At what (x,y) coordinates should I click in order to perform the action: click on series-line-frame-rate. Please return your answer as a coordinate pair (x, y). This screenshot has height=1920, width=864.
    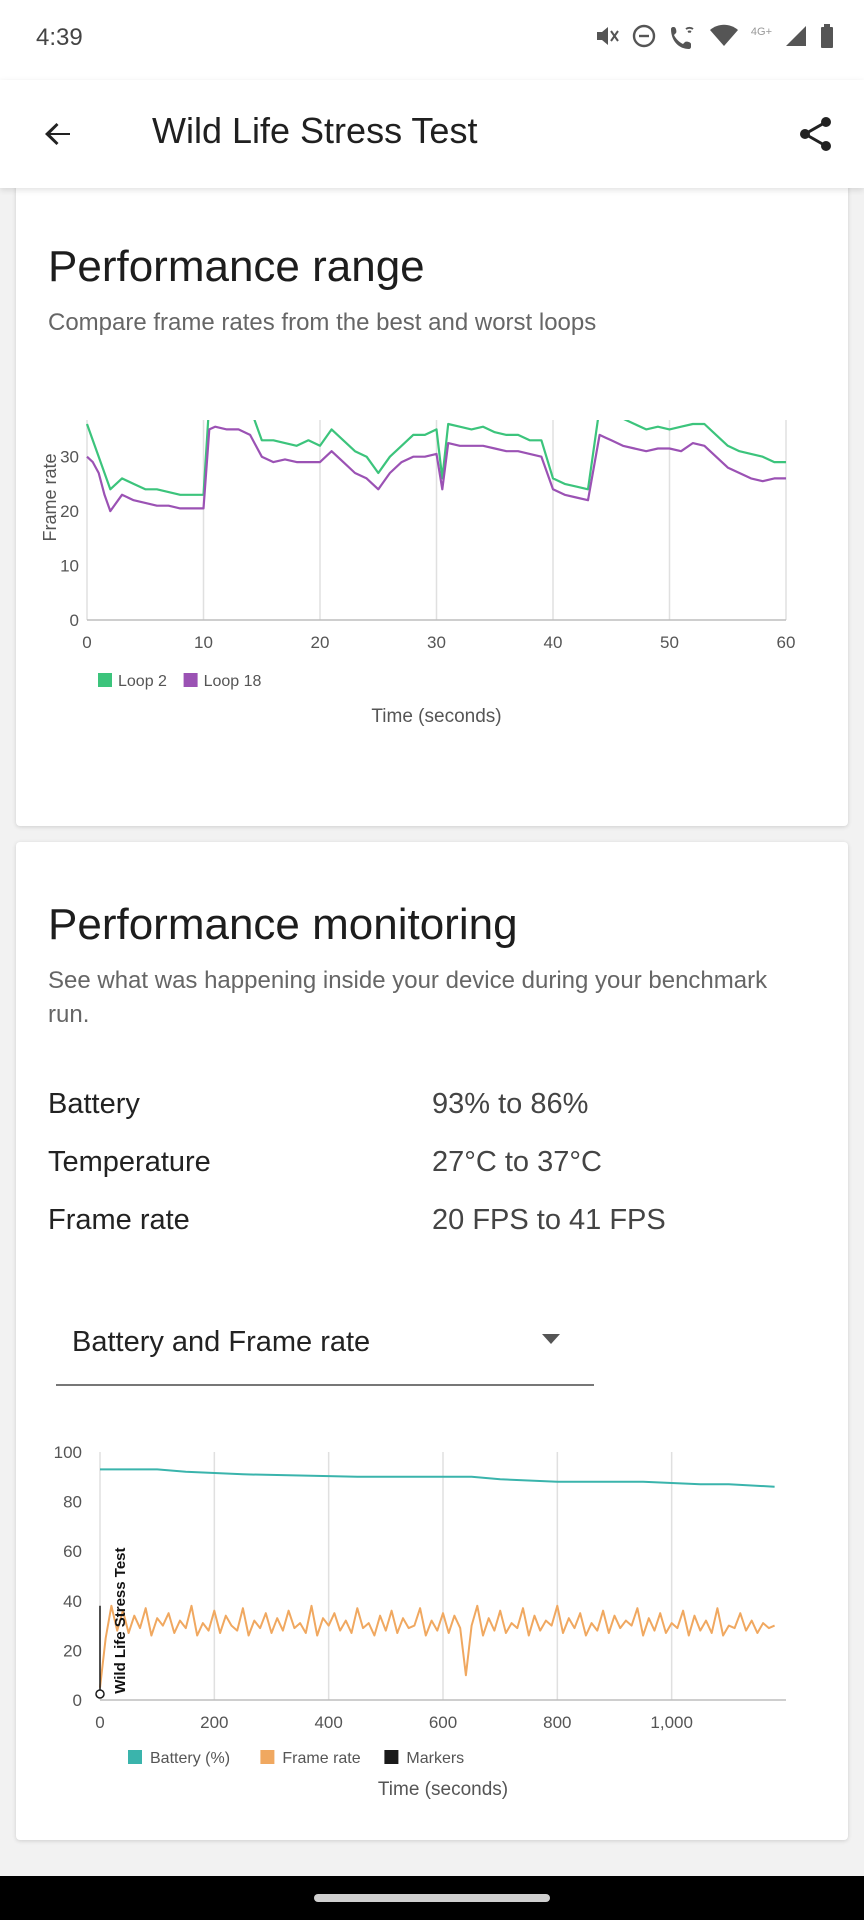
    Looking at the image, I should click on (437, 1646).